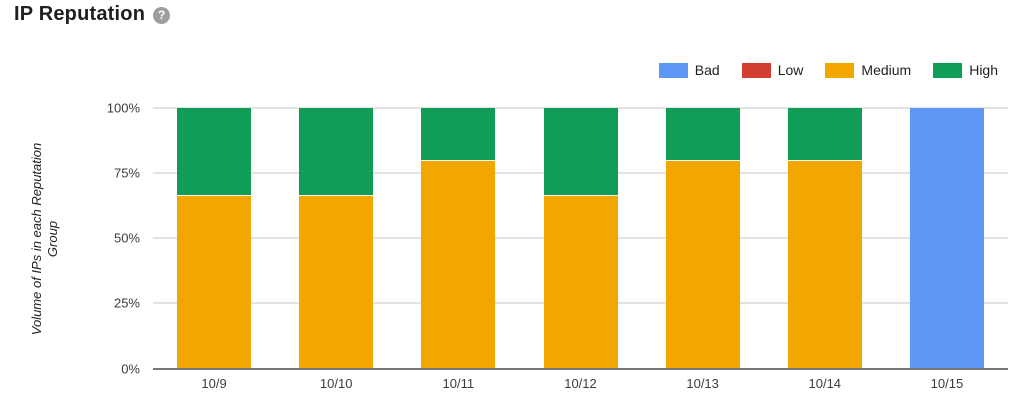  Describe the element at coordinates (336, 383) in the screenshot. I see `x-axis-label: 10/10` at that location.